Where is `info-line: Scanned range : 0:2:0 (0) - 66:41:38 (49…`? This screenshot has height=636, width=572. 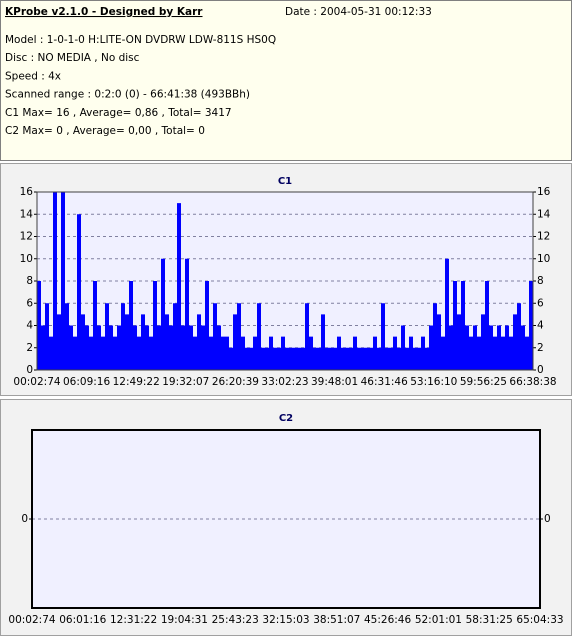 info-line: Scanned range : 0:2:0 (0) - 66:41:38 (49… is located at coordinates (127, 95).